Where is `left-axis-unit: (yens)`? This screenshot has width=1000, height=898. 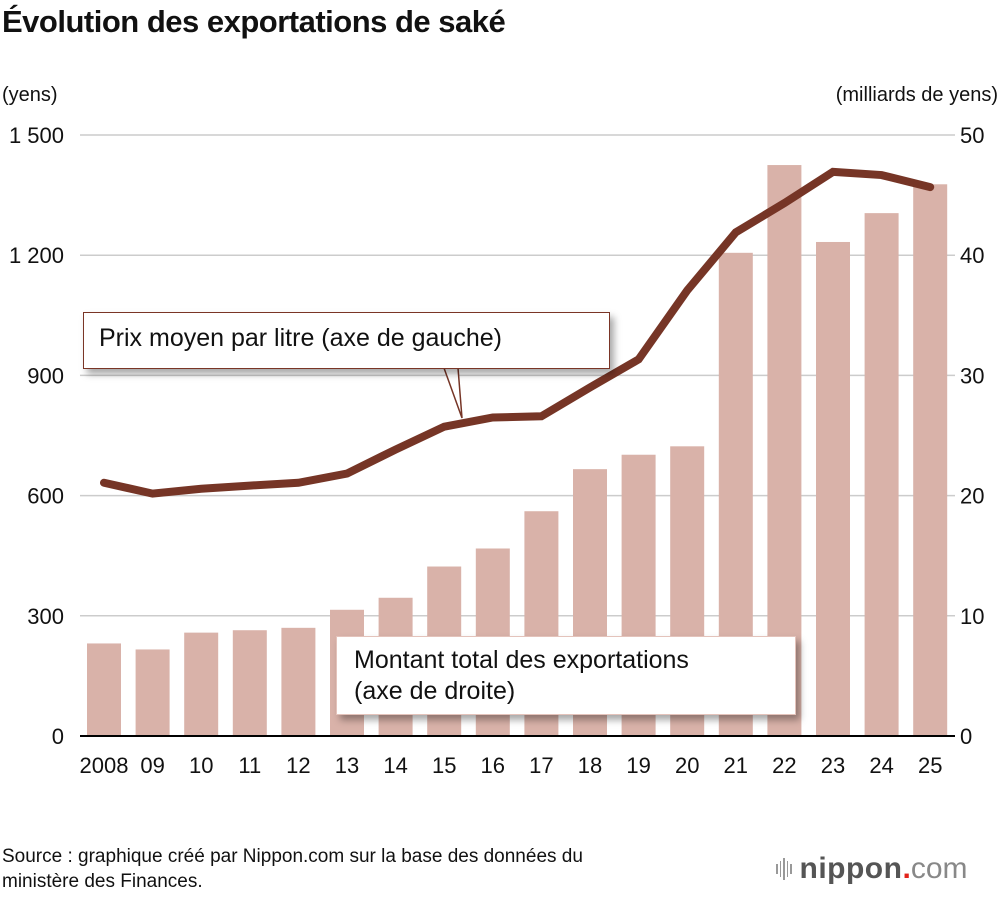 left-axis-unit: (yens) is located at coordinates (30, 95).